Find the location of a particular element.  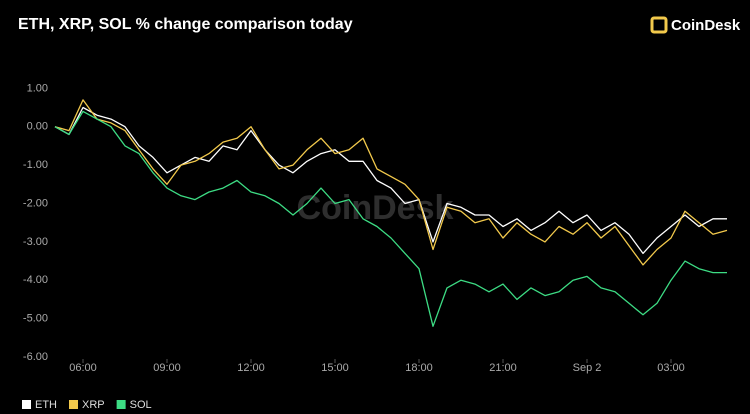

legend-label: SOL is located at coordinates (141, 405).